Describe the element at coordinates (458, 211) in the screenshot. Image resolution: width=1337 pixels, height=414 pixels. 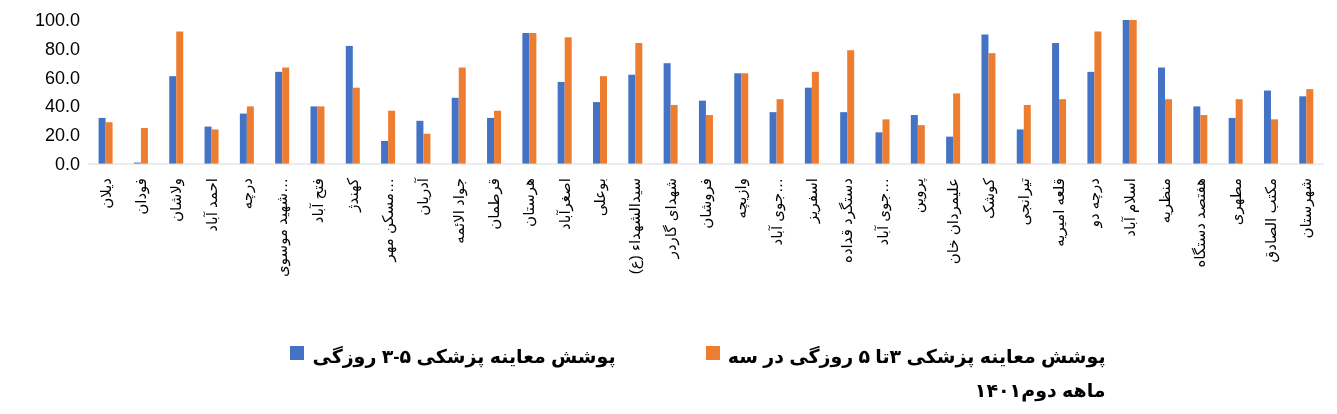
I see `x-tick-label: جواد الائمه` at that location.